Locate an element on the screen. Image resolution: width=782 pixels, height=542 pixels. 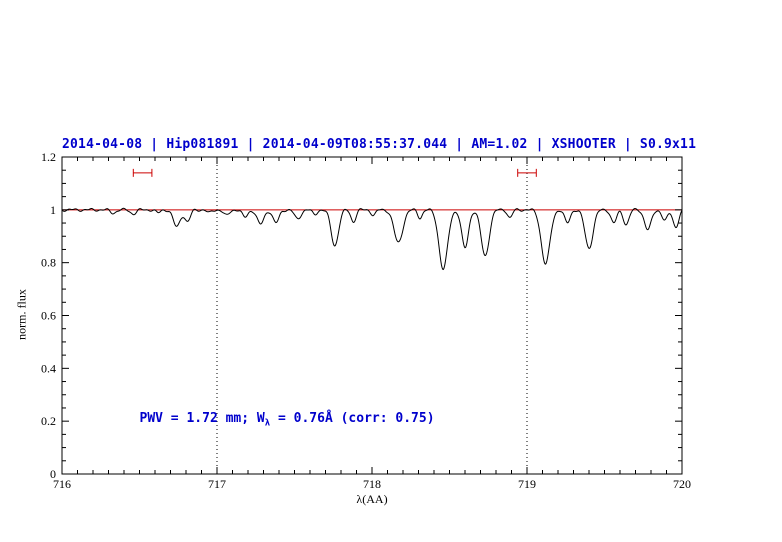
y-tick-label: 1 is located at coordinates (53, 210).